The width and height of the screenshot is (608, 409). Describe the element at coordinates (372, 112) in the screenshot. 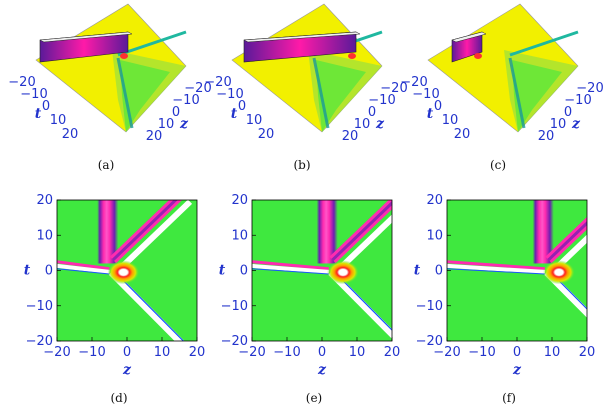

I see `surface-z-tick: 0` at that location.